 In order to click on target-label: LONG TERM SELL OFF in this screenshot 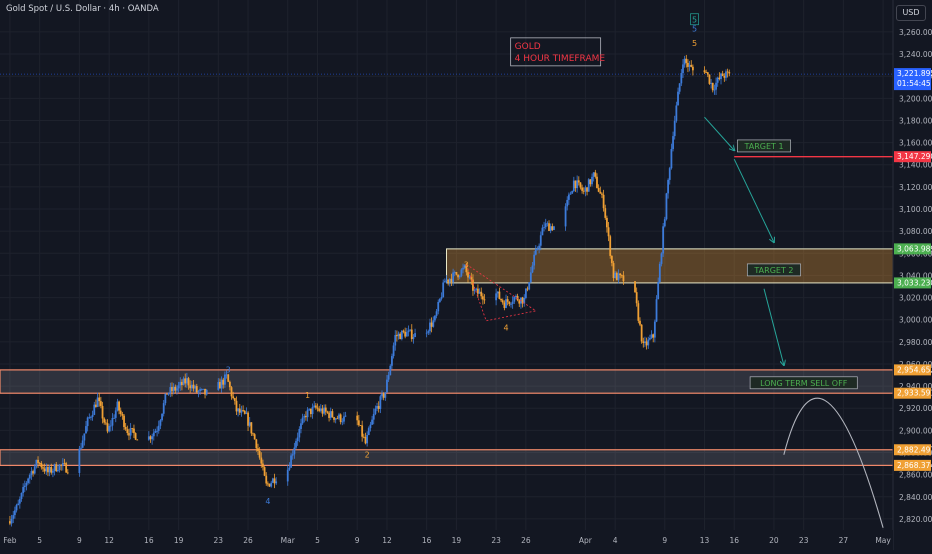, I will do `click(804, 383)`.